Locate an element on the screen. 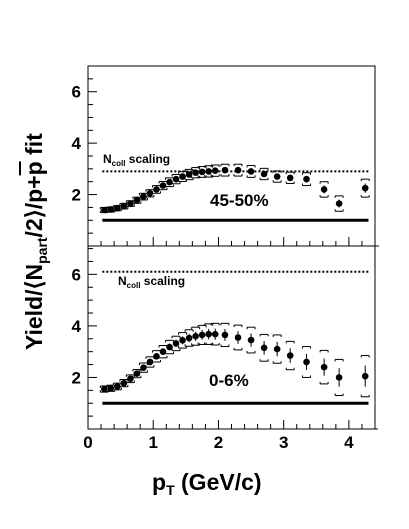 Image resolution: width=409 pixels, height=529 pixels. x-tick-label: 1 is located at coordinates (152, 442).